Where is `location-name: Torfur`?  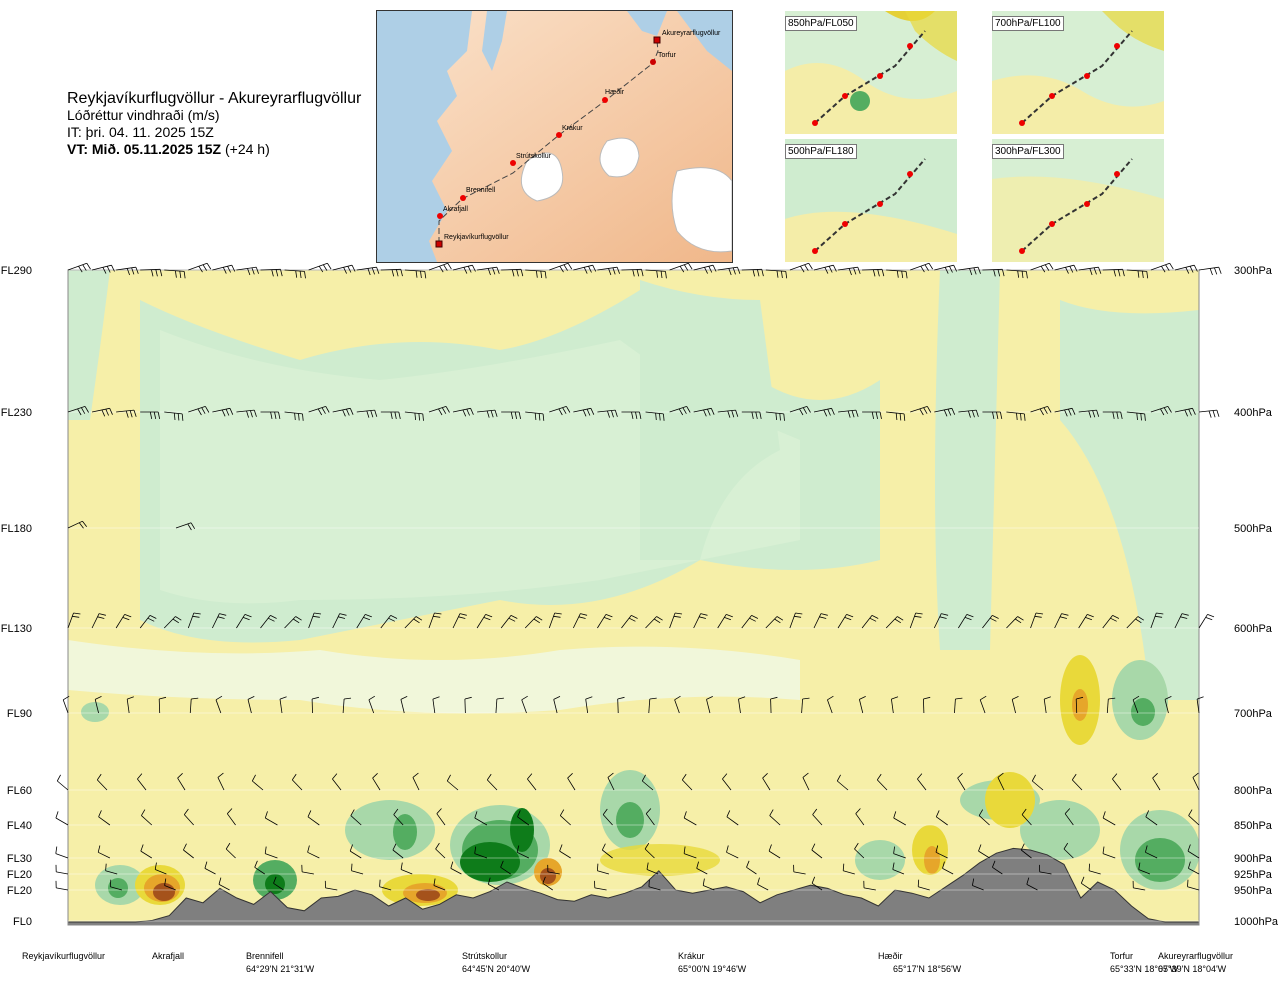 location-name: Torfur is located at coordinates (1121, 956).